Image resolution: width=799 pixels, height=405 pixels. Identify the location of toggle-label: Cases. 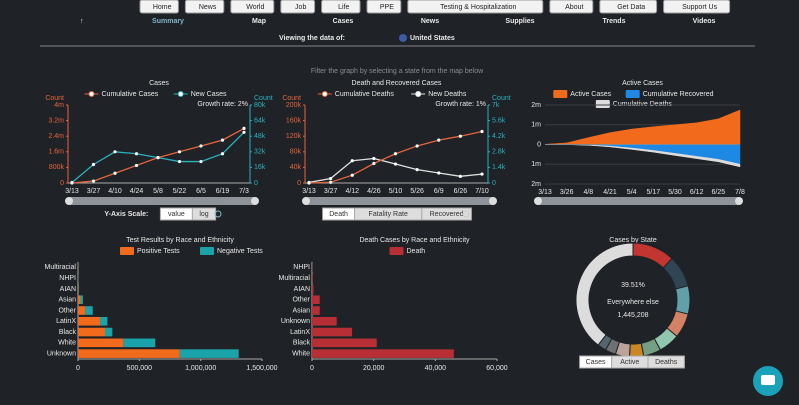
(596, 362).